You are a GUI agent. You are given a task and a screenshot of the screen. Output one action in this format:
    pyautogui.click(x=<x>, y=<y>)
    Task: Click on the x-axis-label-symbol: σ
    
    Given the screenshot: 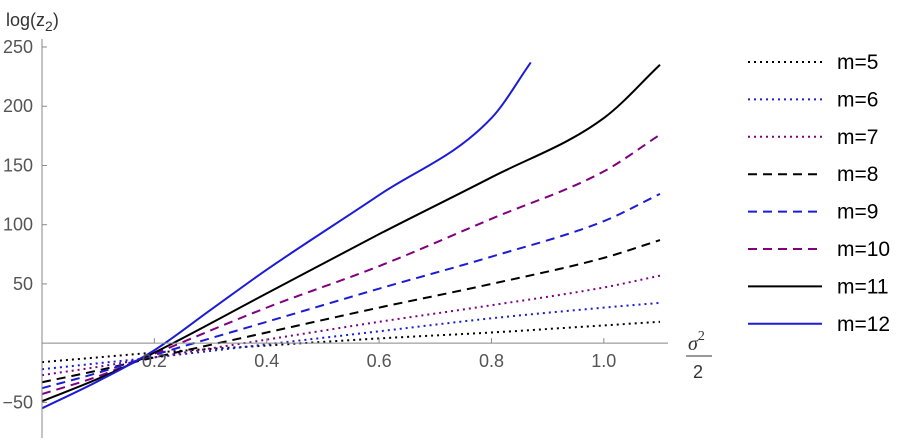 What is the action you would take?
    pyautogui.click(x=693, y=344)
    